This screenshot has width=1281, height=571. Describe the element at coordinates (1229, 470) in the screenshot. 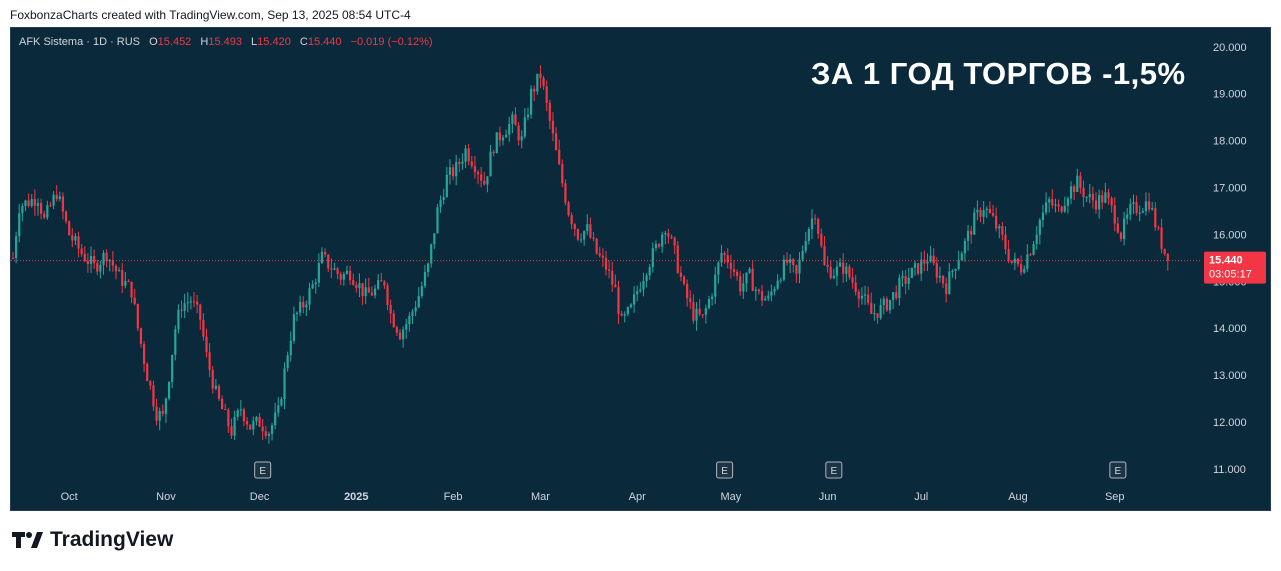

I see `y-tick-label: 11.000` at that location.